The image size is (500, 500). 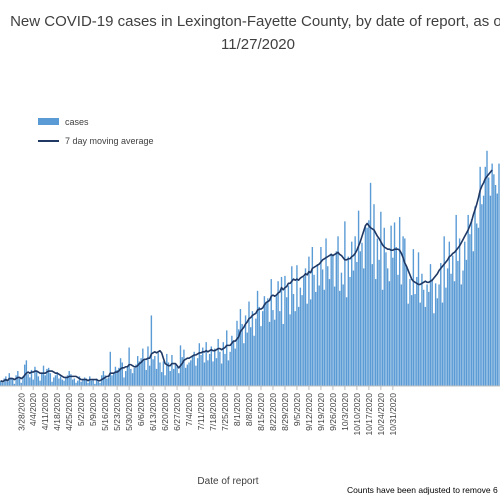 I want to click on x-tick-label: 8/22/2020, so click(x=273, y=412).